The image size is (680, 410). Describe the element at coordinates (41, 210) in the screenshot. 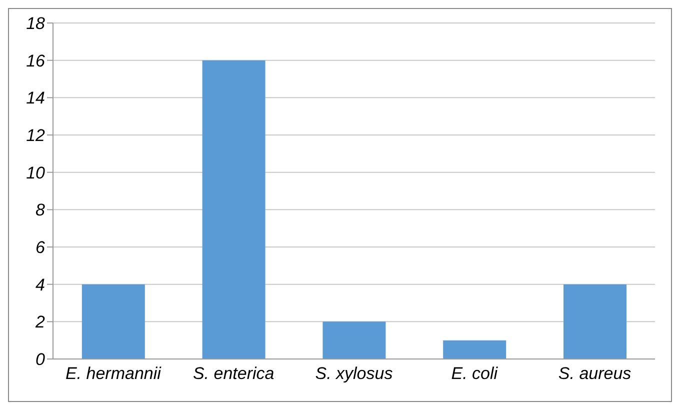

I see `y-tick-label: 8` at that location.